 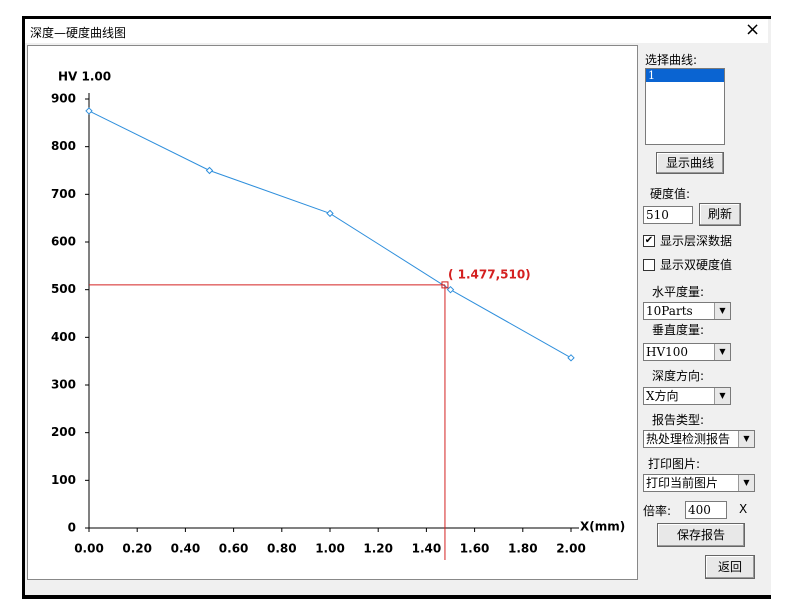 I want to click on direction-label: 深度方向:, so click(x=678, y=376).